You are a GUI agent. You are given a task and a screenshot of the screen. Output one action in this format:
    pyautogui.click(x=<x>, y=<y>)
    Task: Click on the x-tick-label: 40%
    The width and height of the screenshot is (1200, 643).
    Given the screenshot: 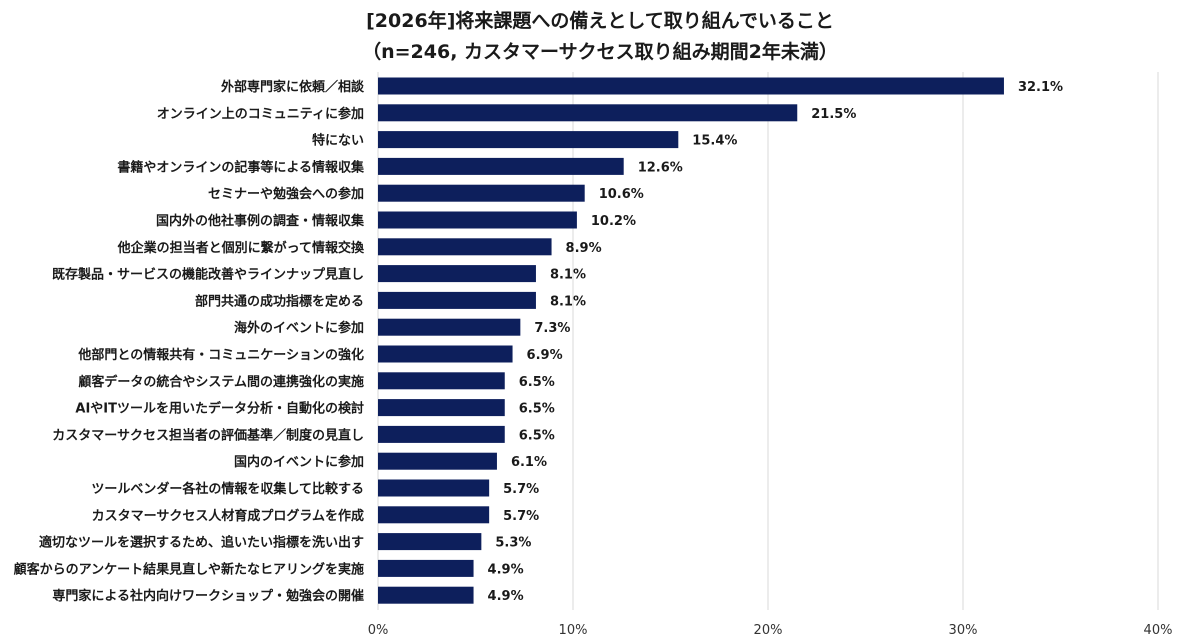 What is the action you would take?
    pyautogui.click(x=1158, y=630)
    